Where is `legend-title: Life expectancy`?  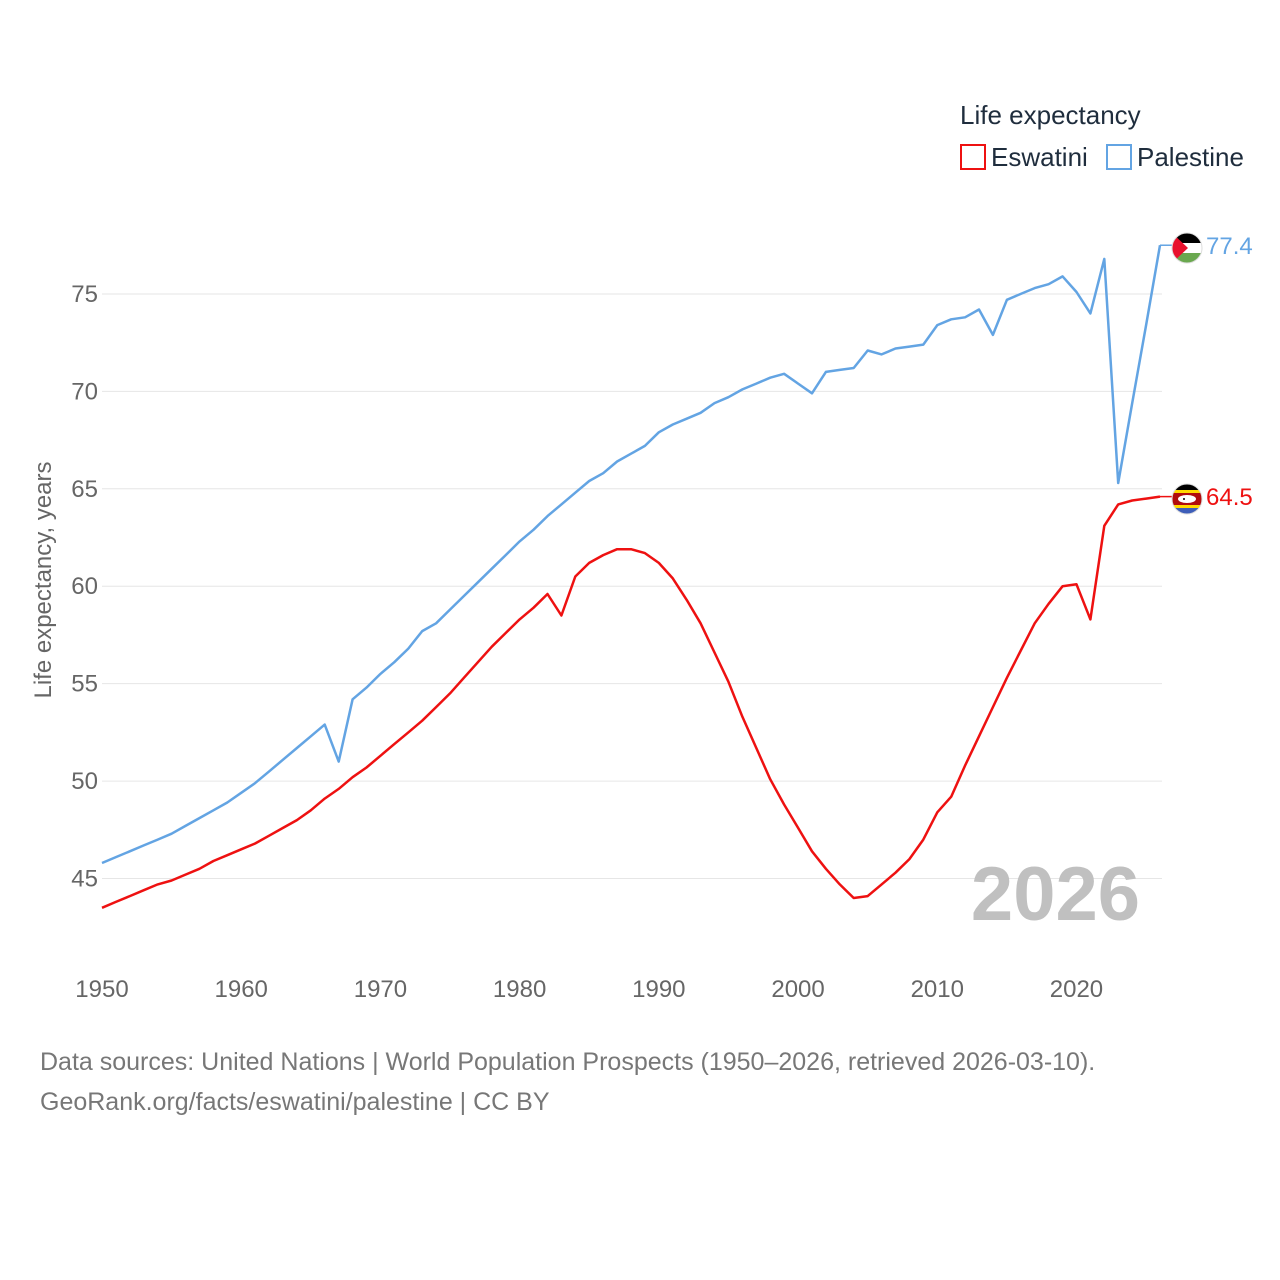
legend-title: Life expectancy is located at coordinates (1050, 115).